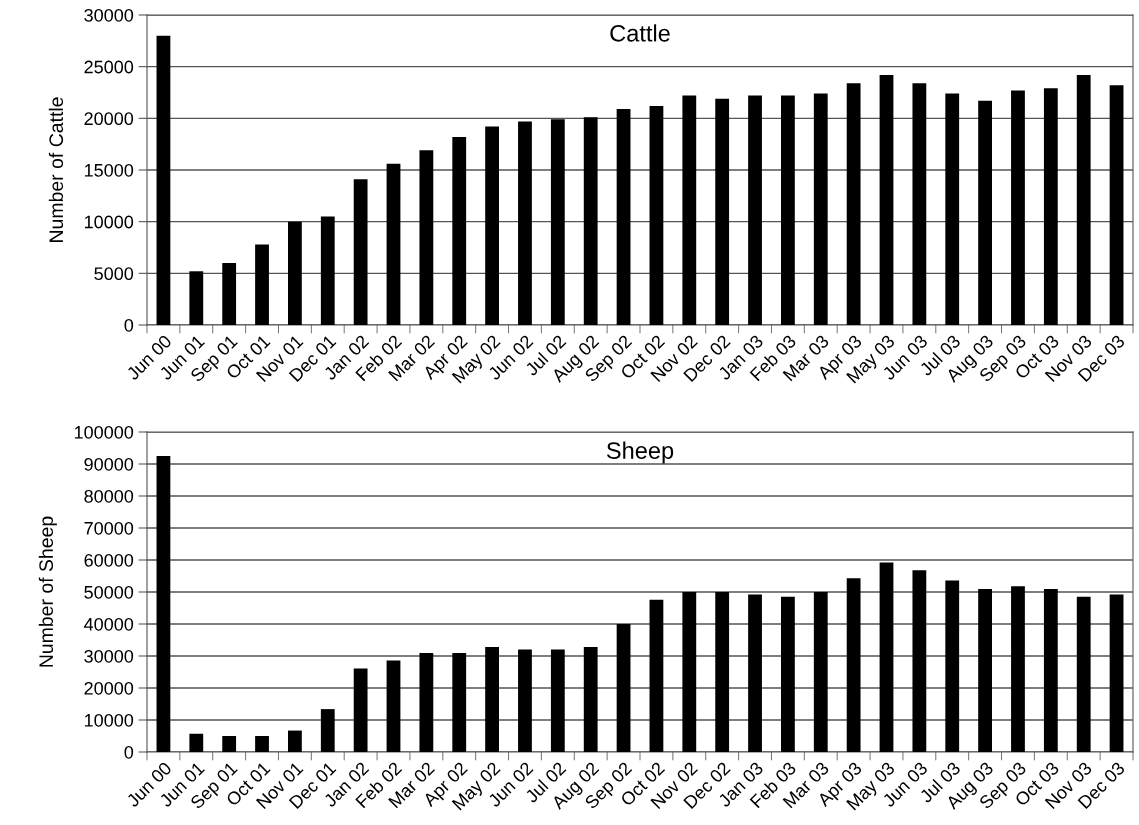 The height and width of the screenshot is (825, 1139). Describe the element at coordinates (640, 33) in the screenshot. I see `chart-title: Cattle` at that location.